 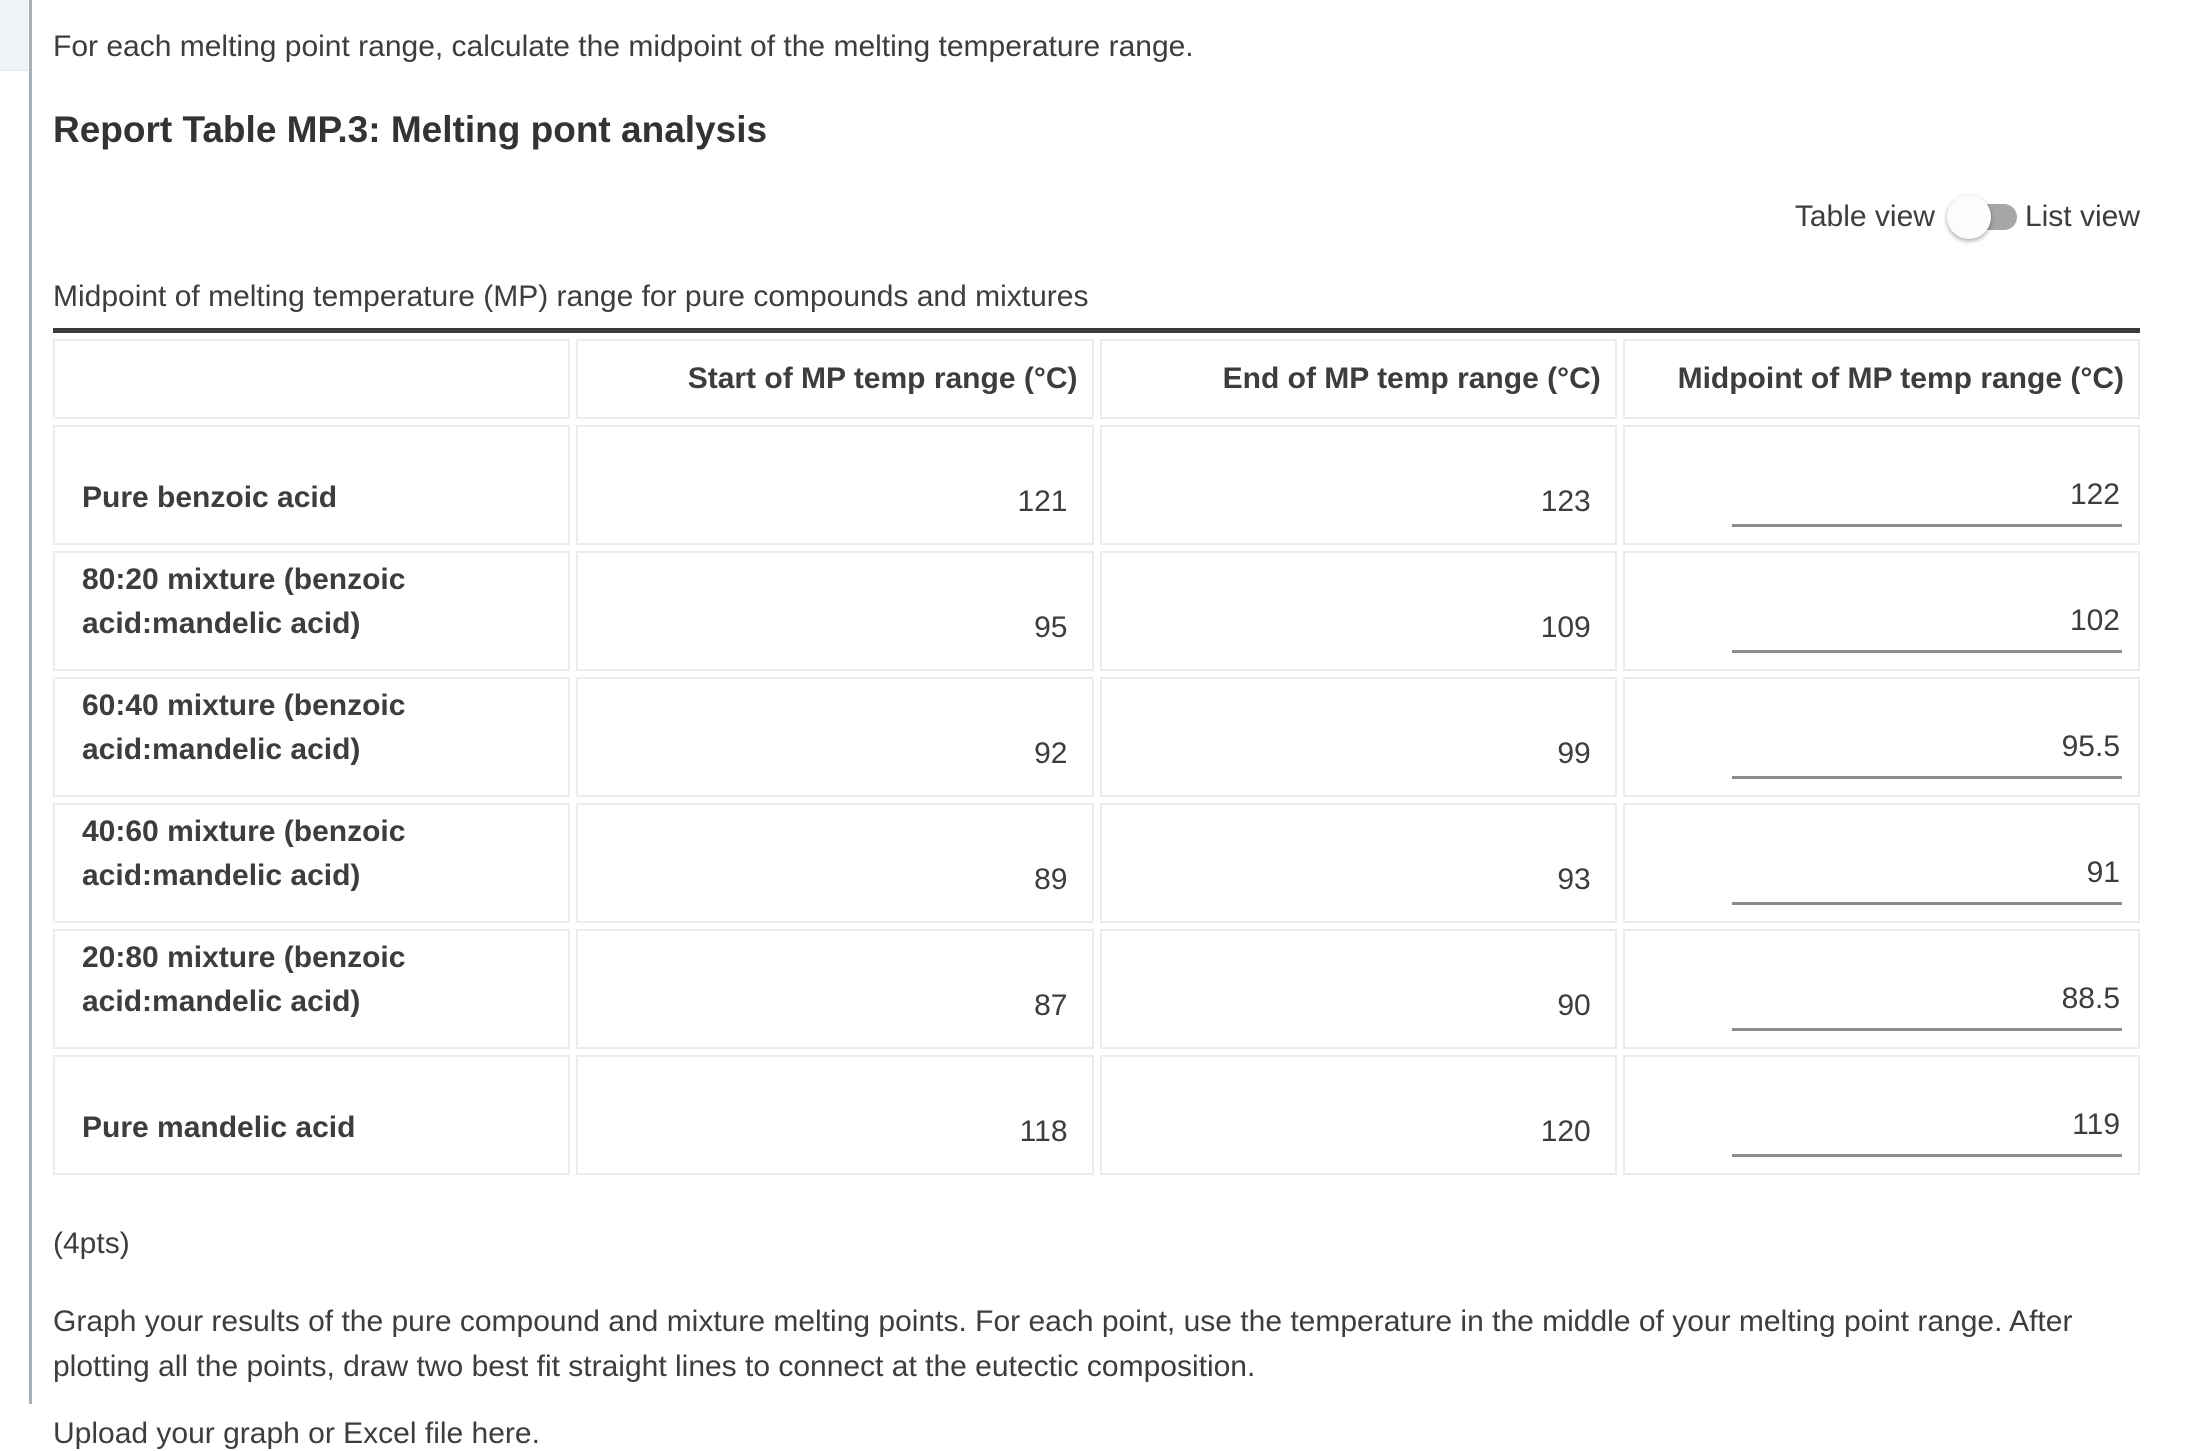 What do you see at coordinates (835, 1115) in the screenshot?
I see `start-temp-cell: 118` at bounding box center [835, 1115].